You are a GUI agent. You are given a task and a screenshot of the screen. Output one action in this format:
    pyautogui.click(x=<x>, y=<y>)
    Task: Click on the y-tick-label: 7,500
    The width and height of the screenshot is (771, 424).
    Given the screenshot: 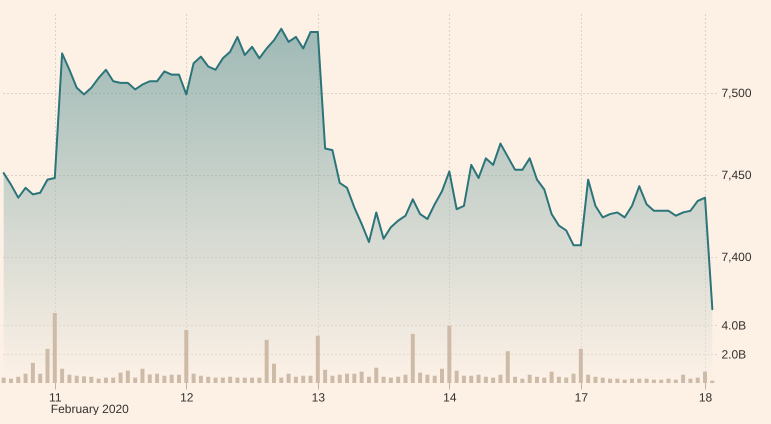 What is the action you would take?
    pyautogui.click(x=737, y=93)
    